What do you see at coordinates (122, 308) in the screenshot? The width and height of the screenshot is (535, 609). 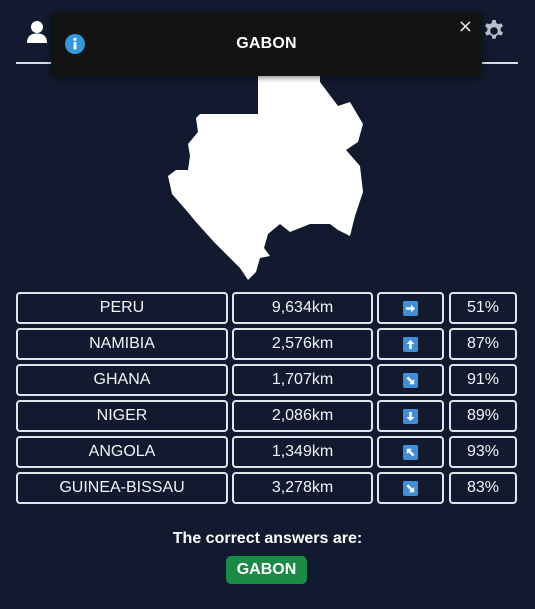 I see `guess-country: PERU` at bounding box center [122, 308].